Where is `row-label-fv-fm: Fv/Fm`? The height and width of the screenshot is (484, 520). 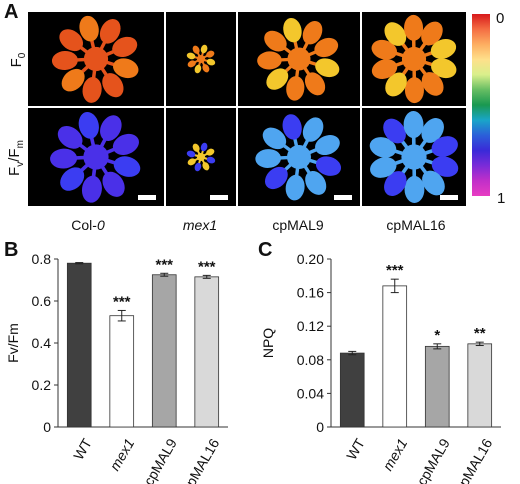 row-label-fv-fm: Fv/Fm is located at coordinates (16, 158).